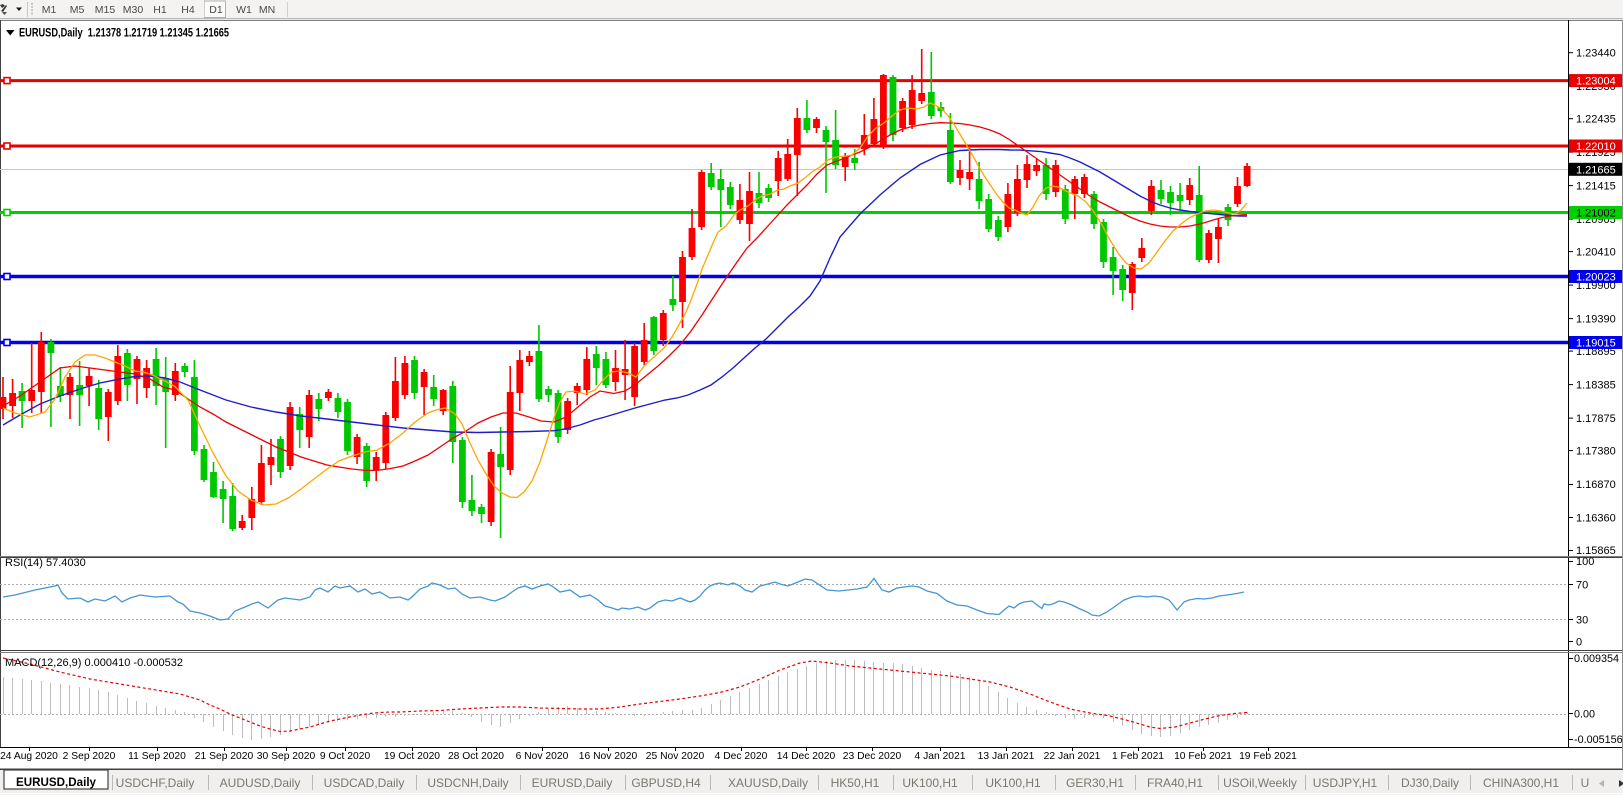  I want to click on svg-text: 22 Jan 2021, so click(1072, 756).